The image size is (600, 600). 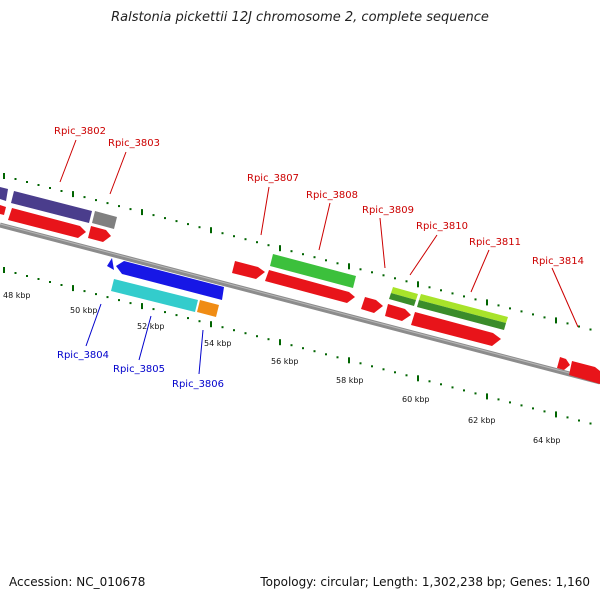 I want to click on gene-label: Rpic_3810, so click(x=442, y=226).